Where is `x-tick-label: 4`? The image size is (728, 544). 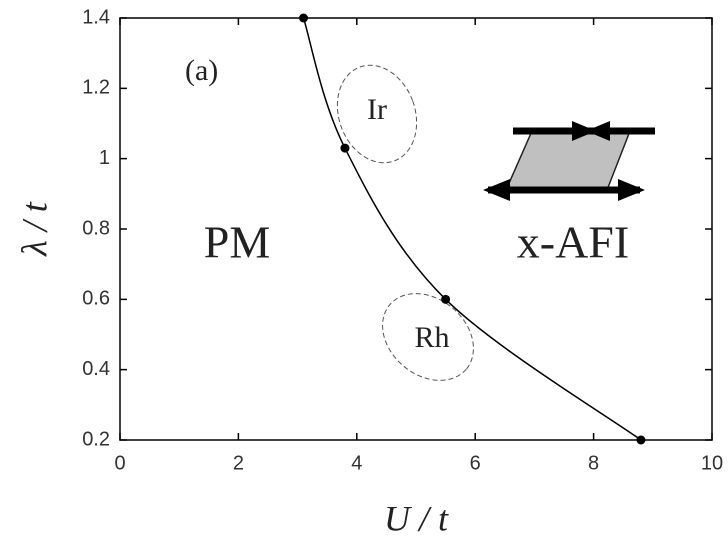
x-tick-label: 4 is located at coordinates (356, 463).